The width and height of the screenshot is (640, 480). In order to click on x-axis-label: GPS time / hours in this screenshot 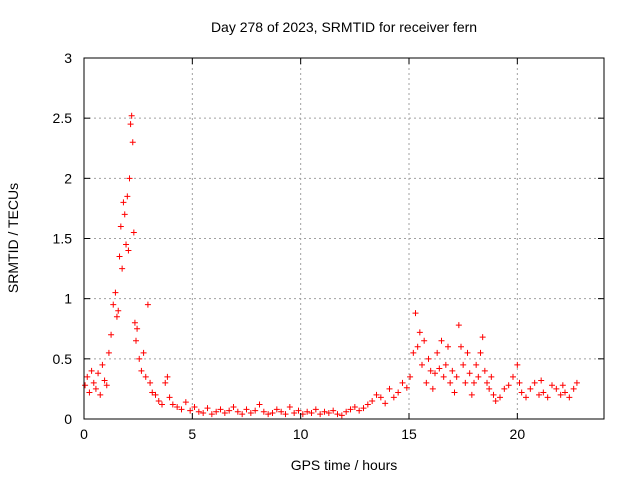, I will do `click(344, 465)`.